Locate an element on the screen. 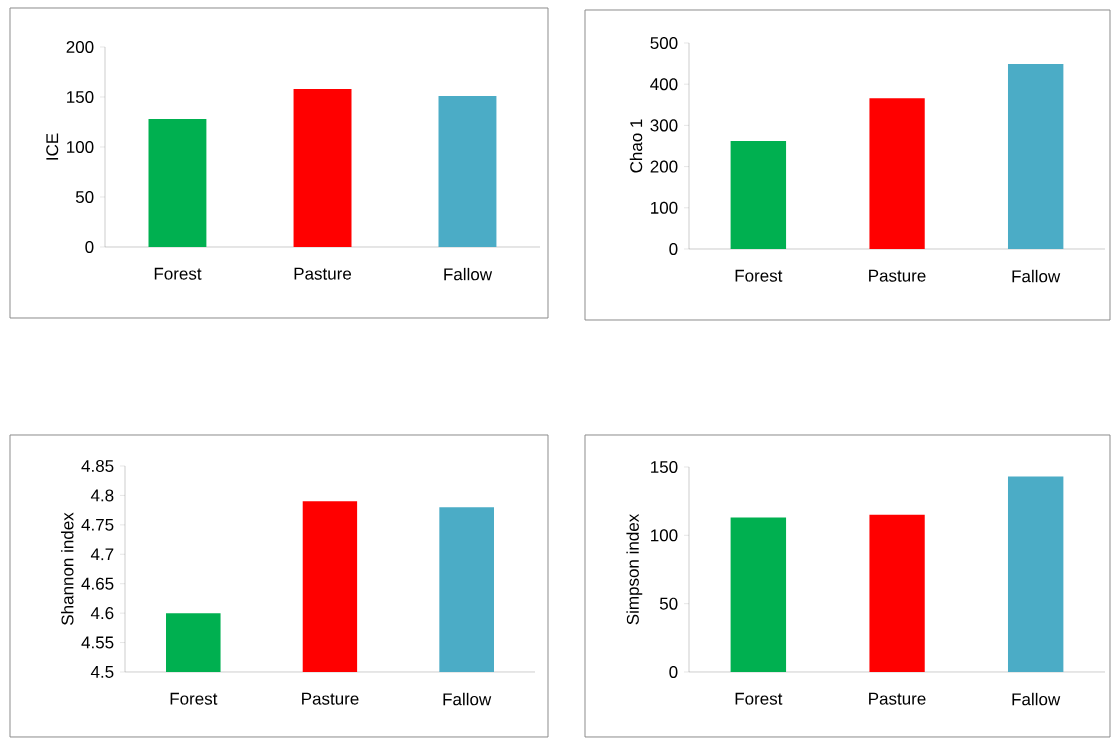 This screenshot has width=1112, height=738. y-tick-label: 4.85 is located at coordinates (97, 466).